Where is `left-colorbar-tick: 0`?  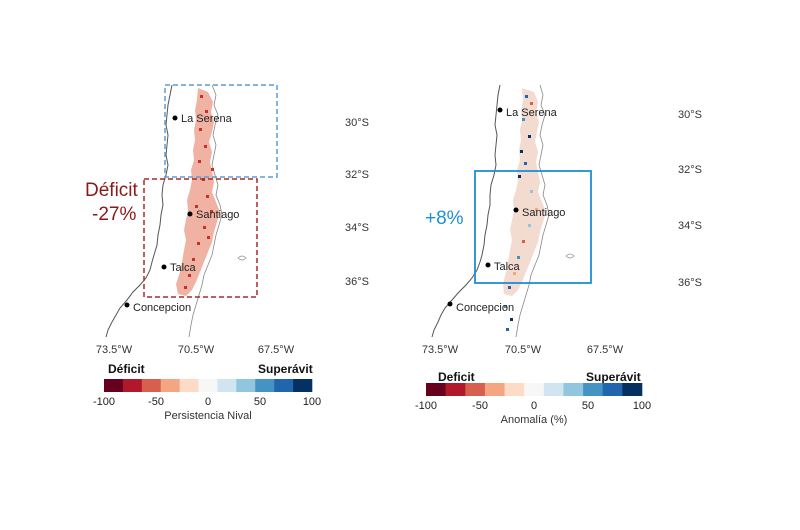 left-colorbar-tick: 0 is located at coordinates (208, 402).